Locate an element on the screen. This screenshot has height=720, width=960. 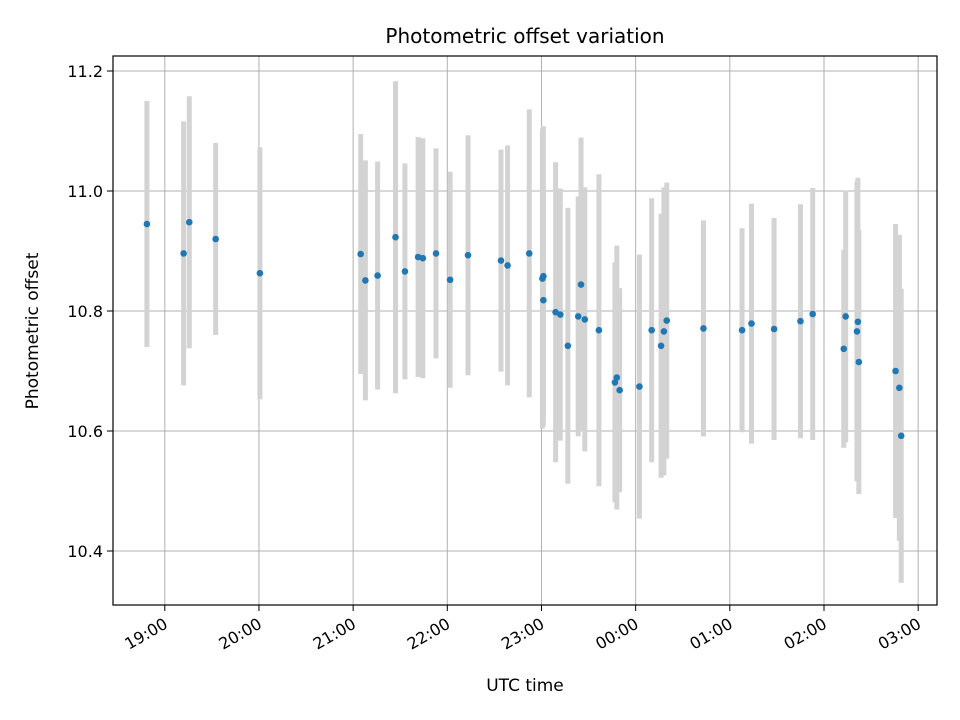
chart-title: Photometric offset variation is located at coordinates (524, 36).